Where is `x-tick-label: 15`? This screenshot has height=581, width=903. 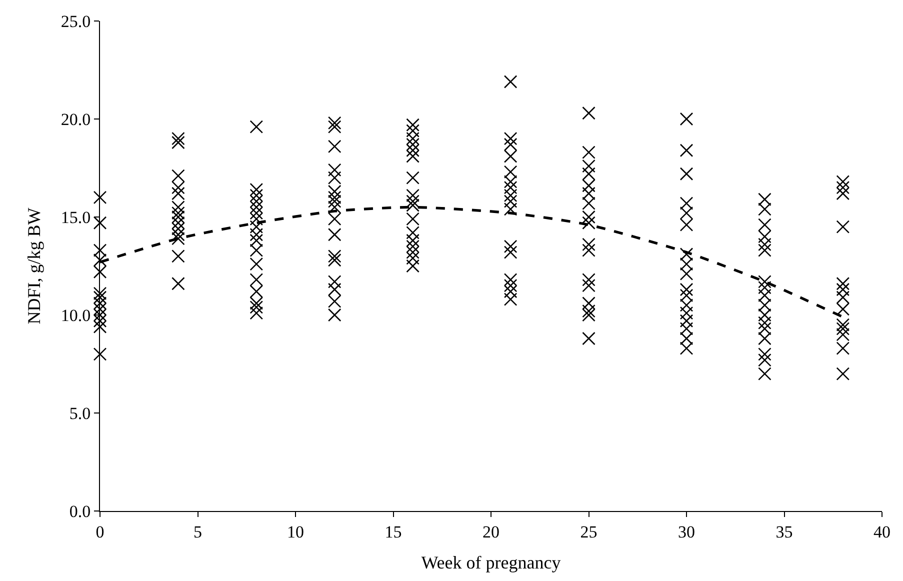 x-tick-label: 15 is located at coordinates (393, 532).